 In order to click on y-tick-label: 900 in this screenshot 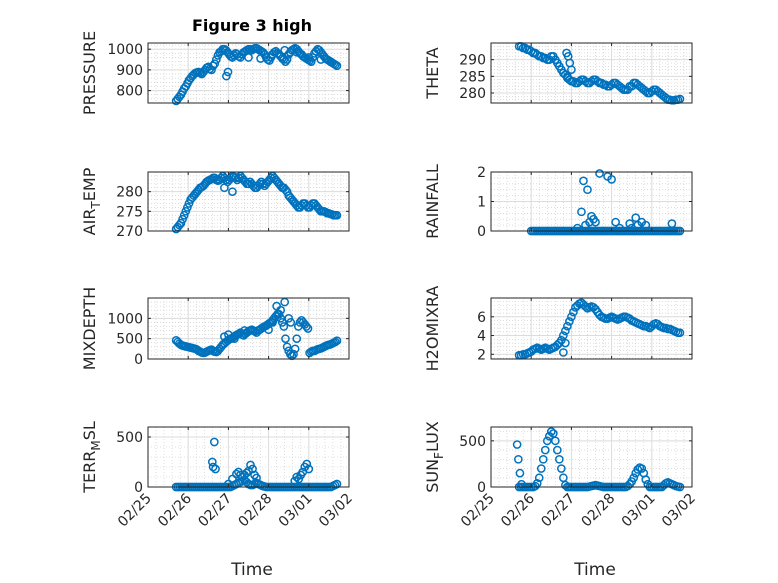, I will do `click(129, 71)`.